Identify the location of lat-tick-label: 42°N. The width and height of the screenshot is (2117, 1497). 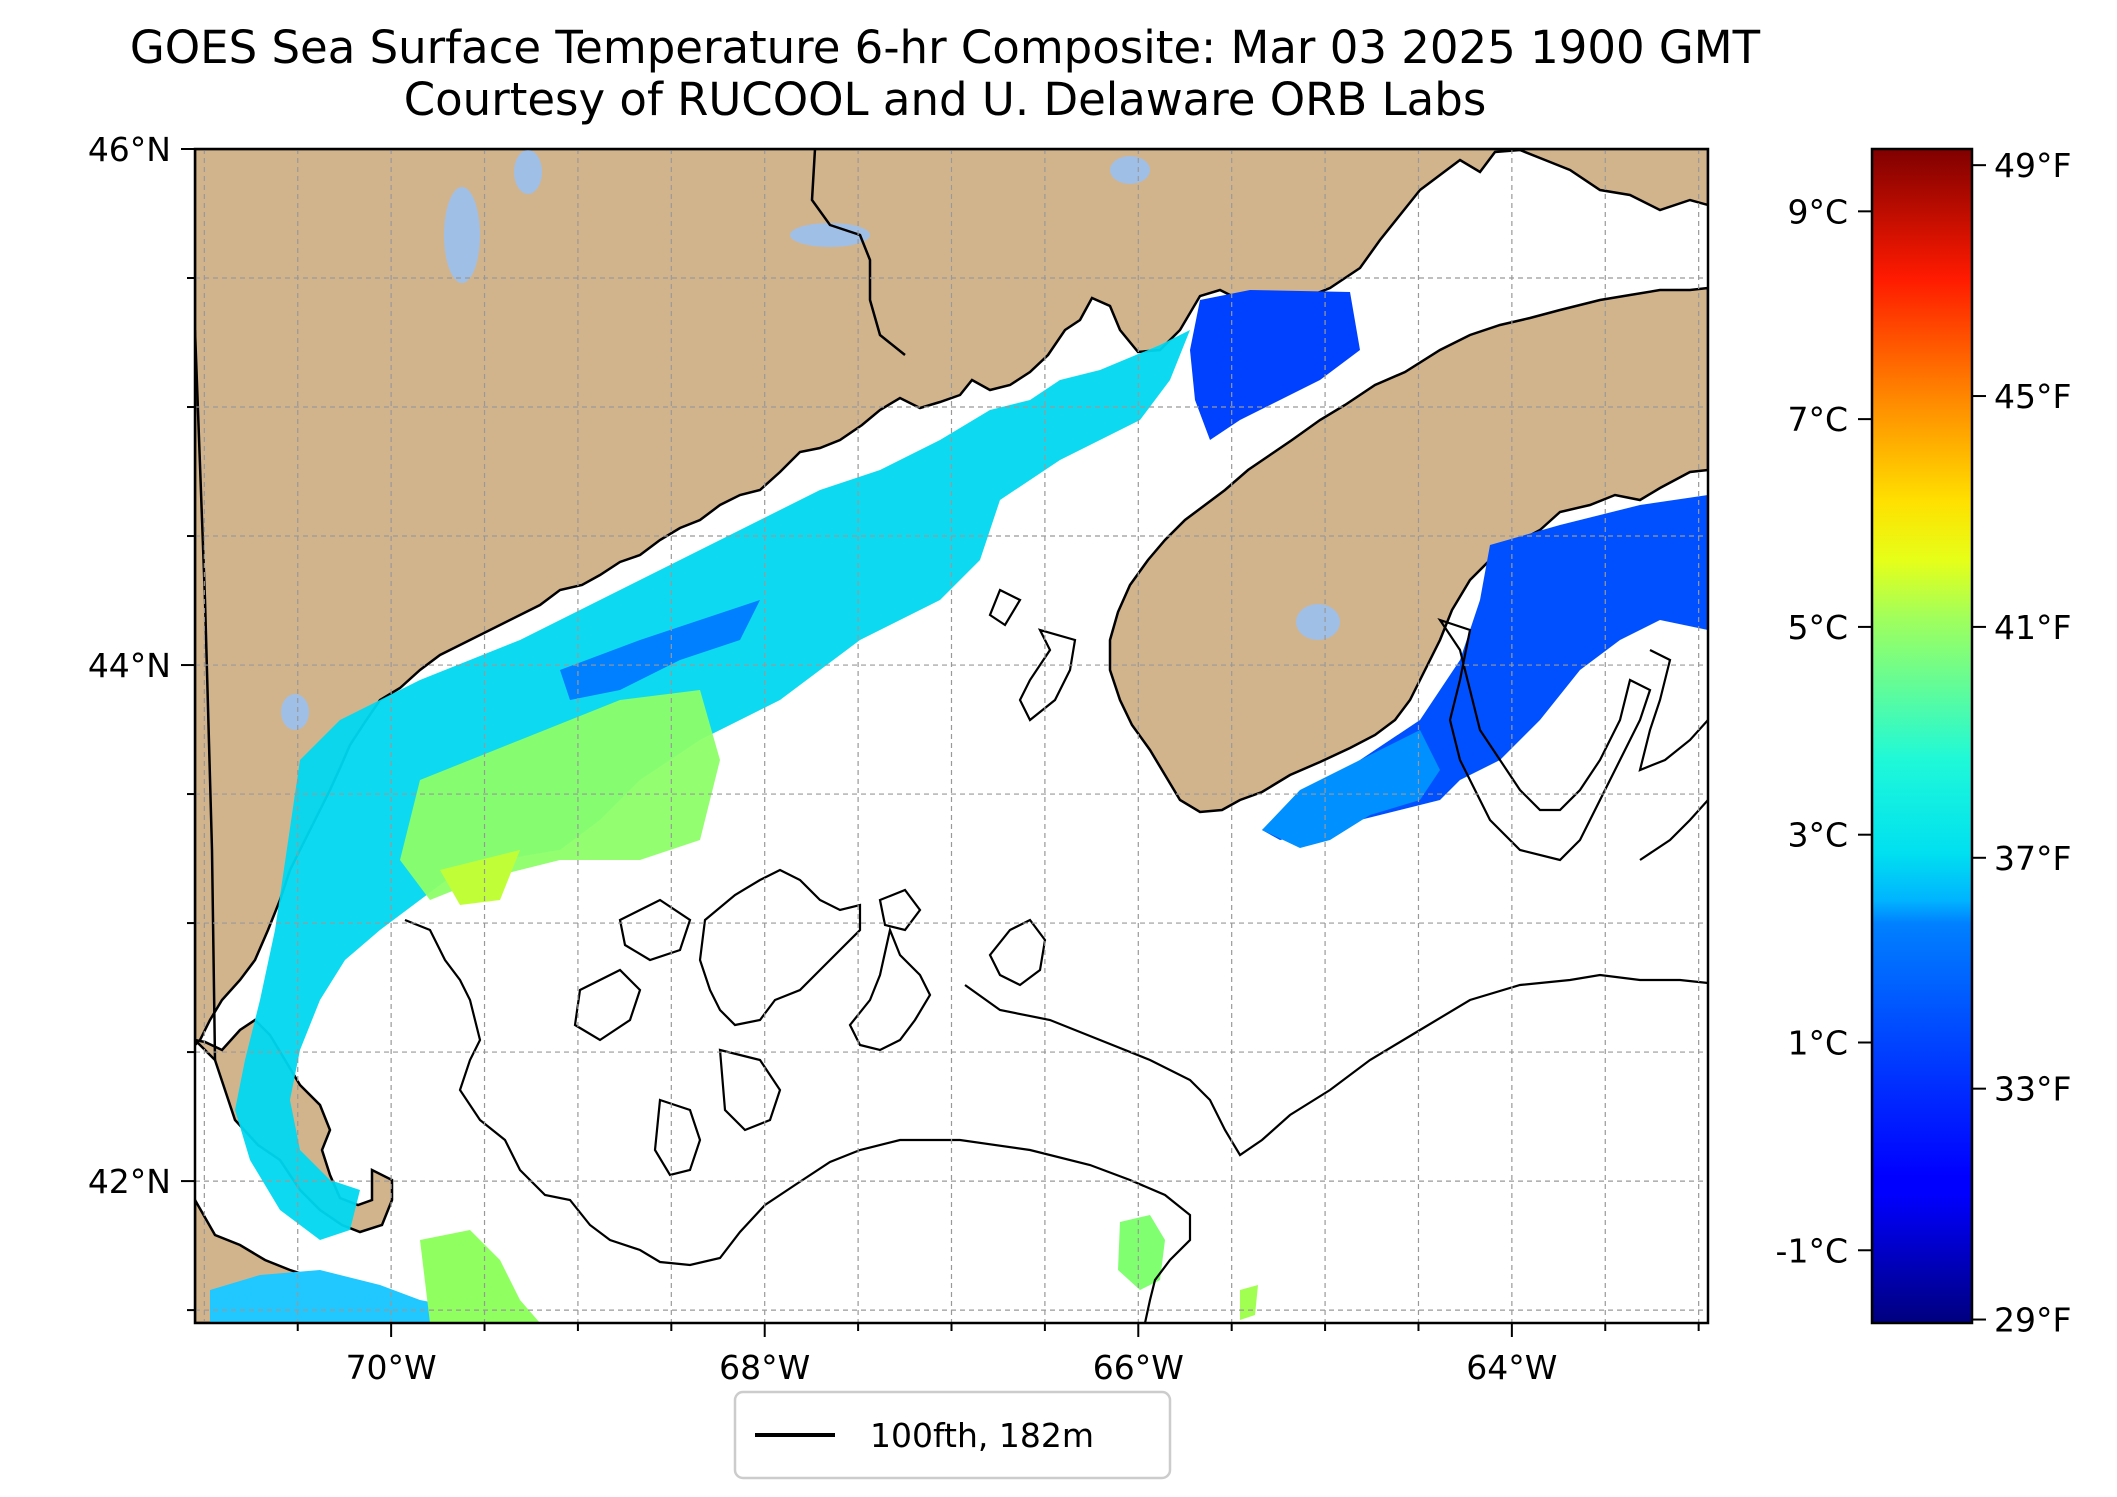
(129, 1181).